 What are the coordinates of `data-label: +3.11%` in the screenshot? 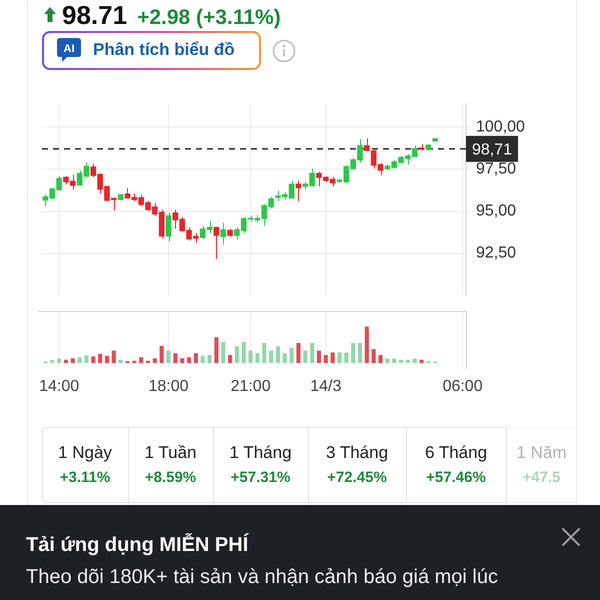 It's located at (85, 478).